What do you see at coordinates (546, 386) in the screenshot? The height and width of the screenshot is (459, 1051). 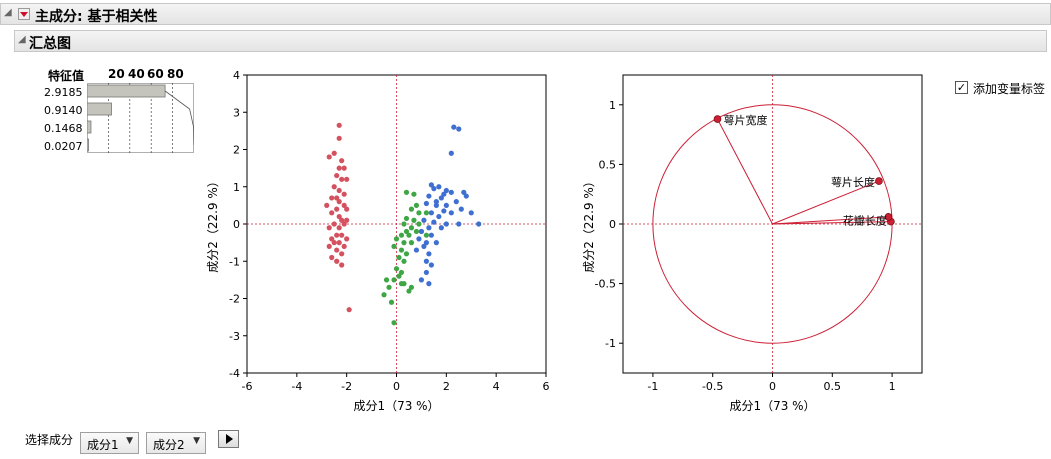 I see `x-tick-label: 6` at bounding box center [546, 386].